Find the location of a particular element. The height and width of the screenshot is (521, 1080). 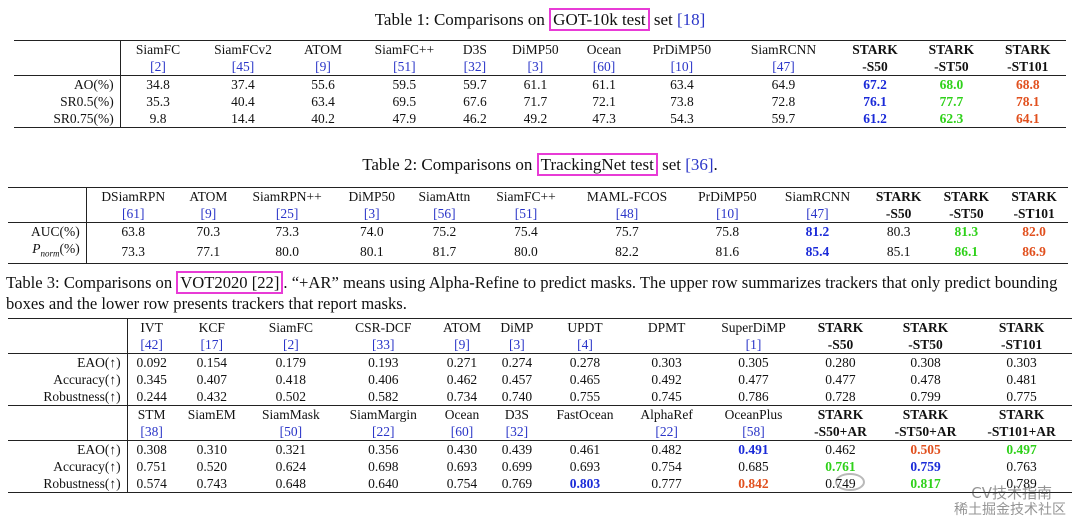

column-header-ref: [58] is located at coordinates (753, 431).